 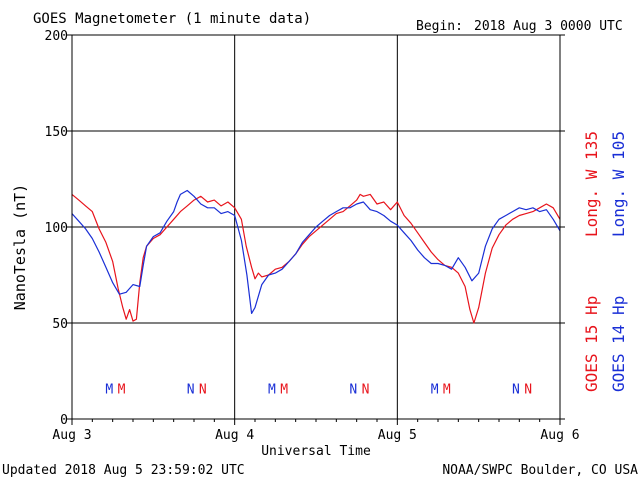 What do you see at coordinates (397, 435) in the screenshot?
I see `x-tick-label: Aug 5` at bounding box center [397, 435].